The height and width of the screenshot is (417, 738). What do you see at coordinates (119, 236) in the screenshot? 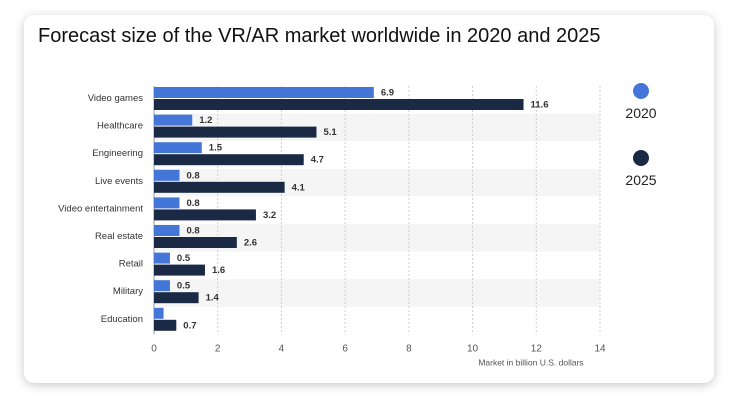
I see `category-label: Real estate` at bounding box center [119, 236].